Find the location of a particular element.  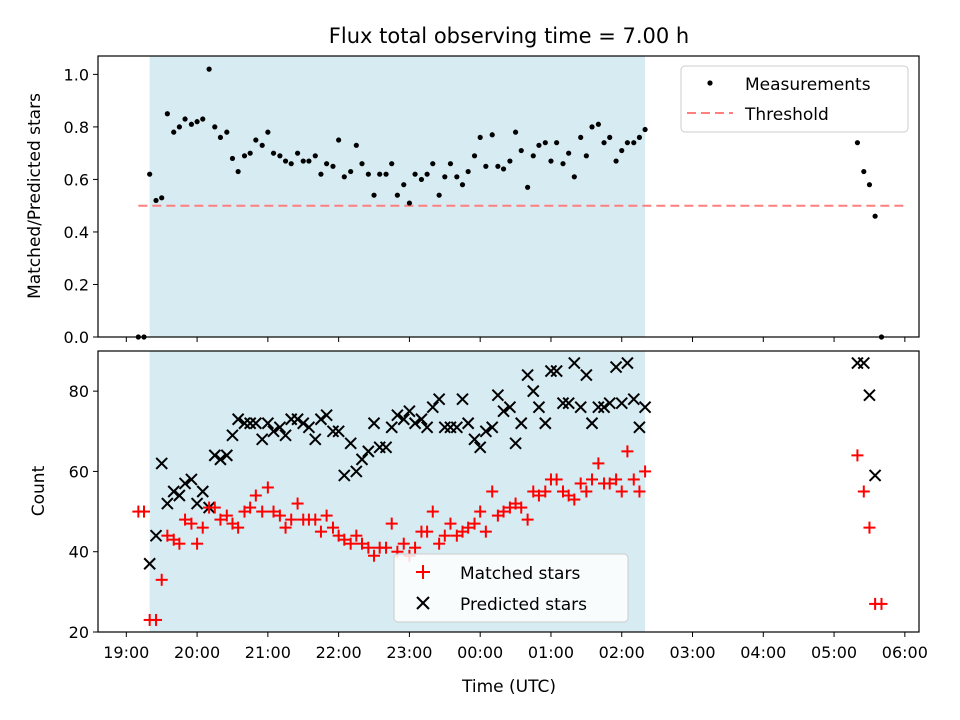

x-tick-label: 21:00 is located at coordinates (268, 652).